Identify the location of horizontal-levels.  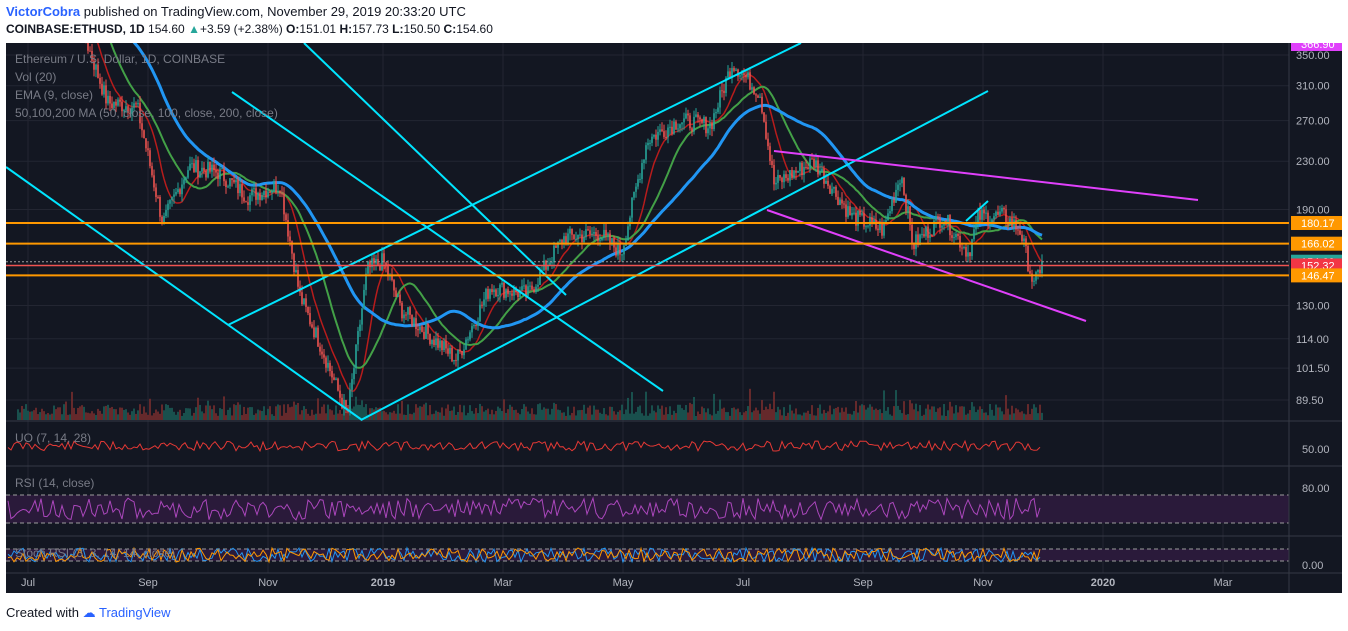
(647, 249).